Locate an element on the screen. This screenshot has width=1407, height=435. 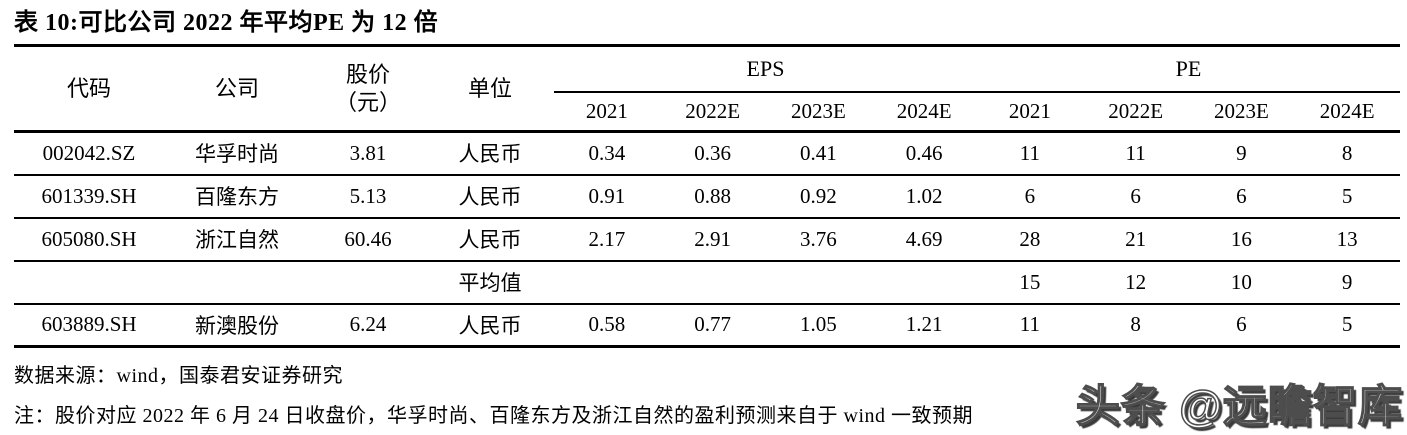
pe-value-cell: 21 is located at coordinates (1135, 239).